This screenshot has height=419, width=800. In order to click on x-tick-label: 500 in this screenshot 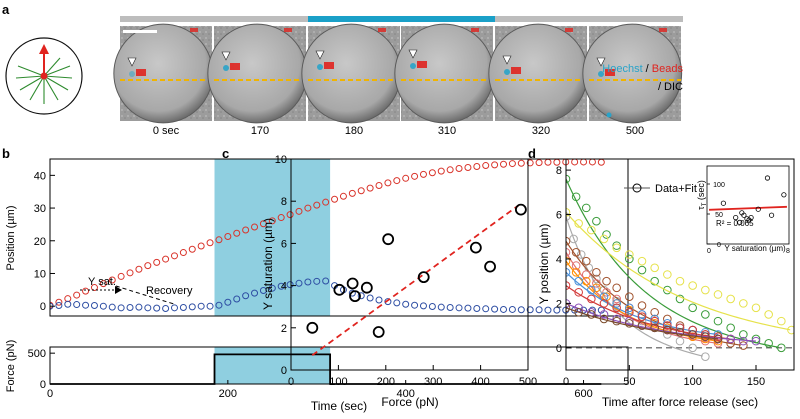, I will do `click(528, 382)`.